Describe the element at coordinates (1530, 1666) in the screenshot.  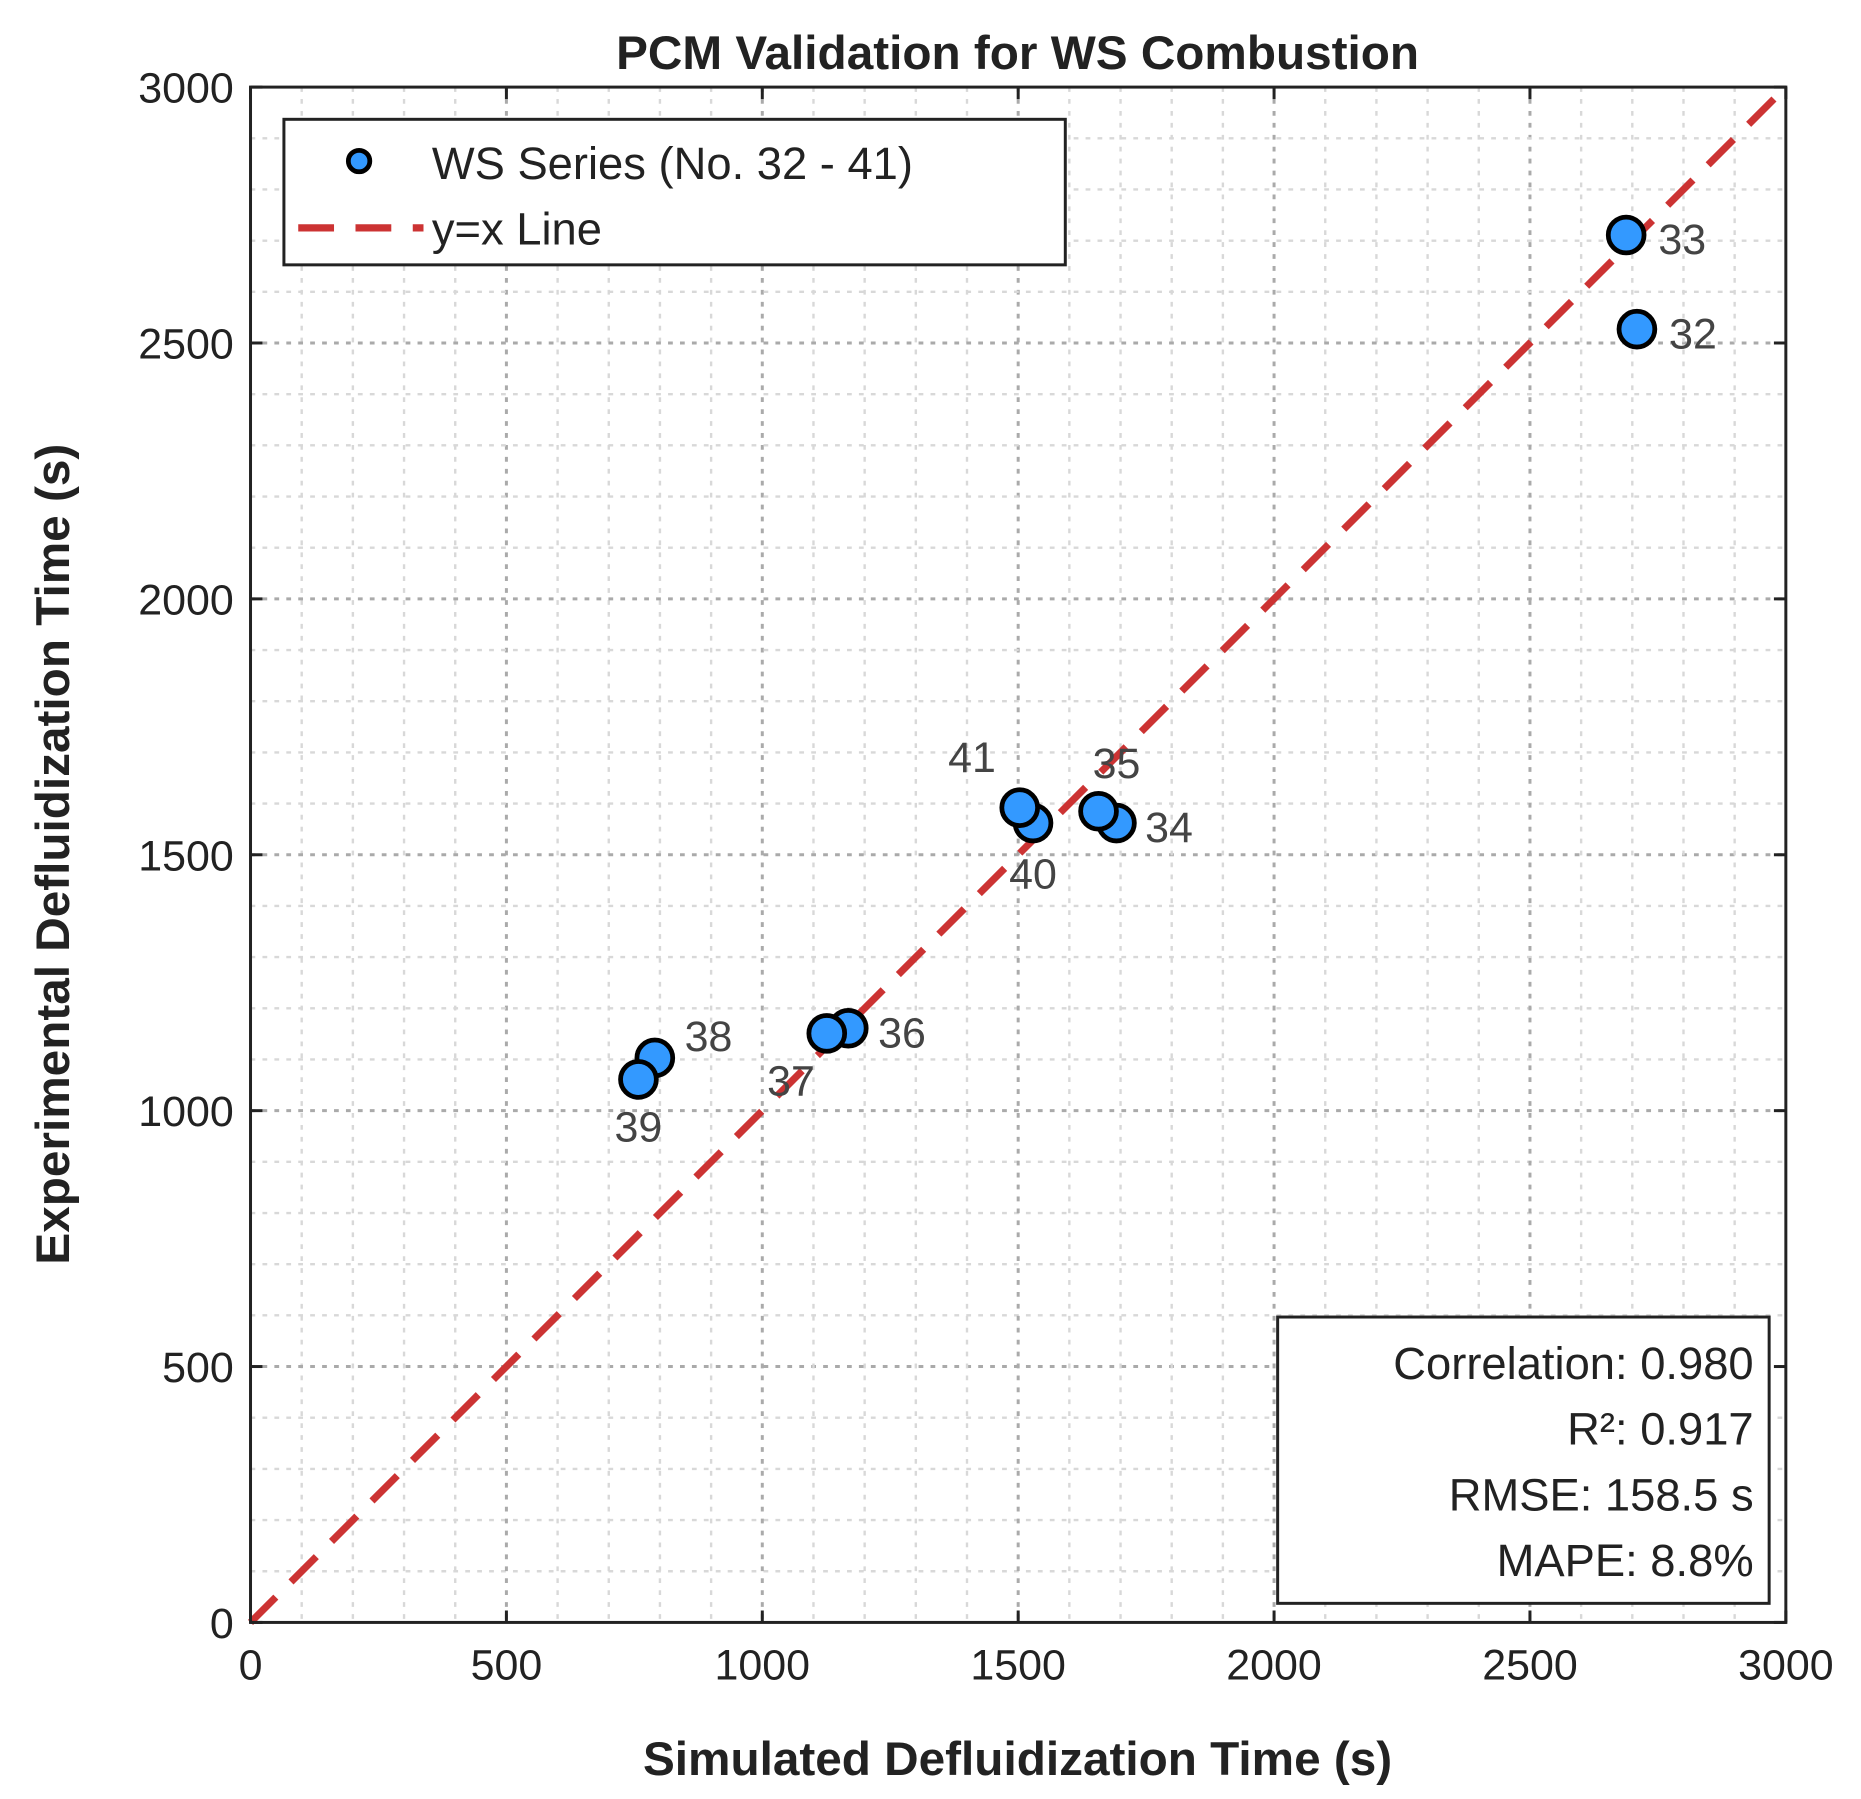
I see `x-tick-label: 2500` at that location.